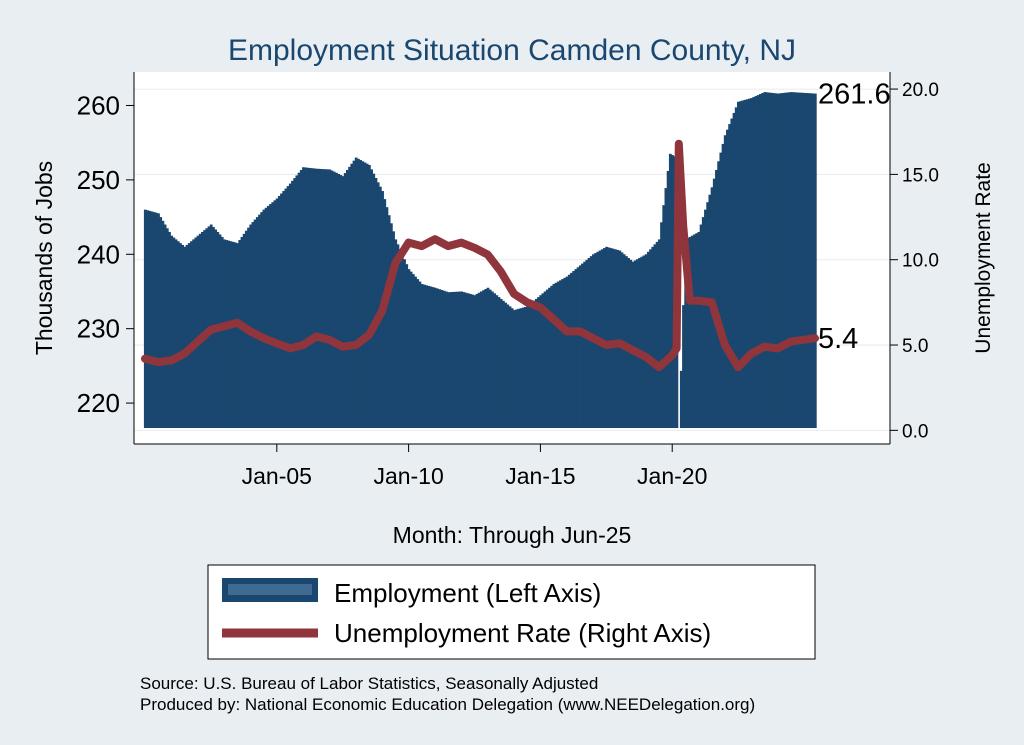 The image size is (1024, 745). What do you see at coordinates (915, 431) in the screenshot?
I see `right-tick-label: 0.0` at bounding box center [915, 431].